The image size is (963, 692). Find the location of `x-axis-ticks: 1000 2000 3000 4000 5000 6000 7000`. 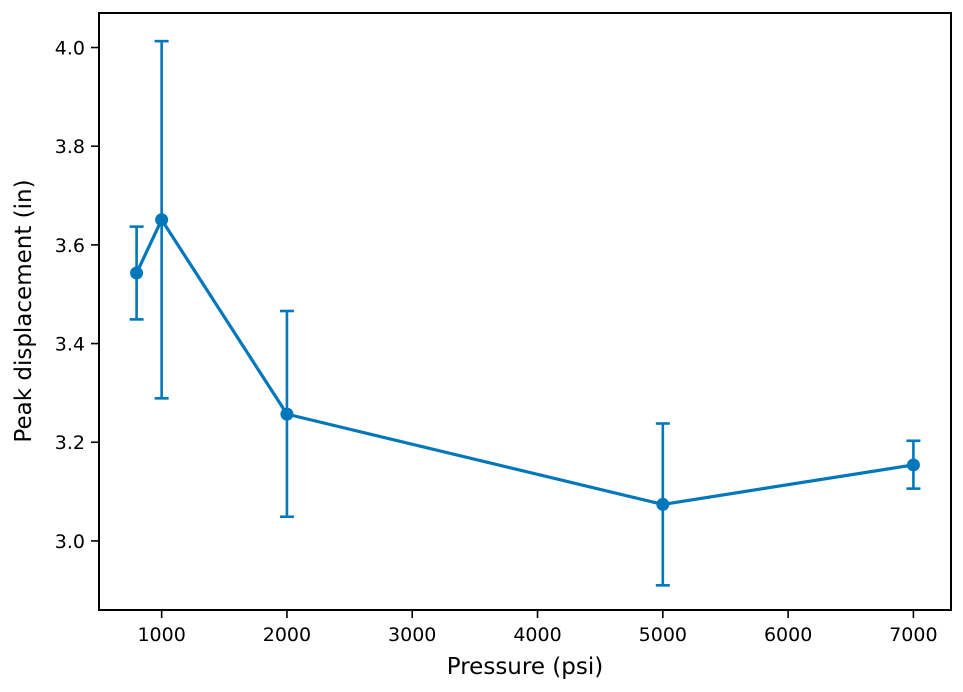

x-axis-ticks: 1000 2000 3000 4000 5000 6000 7000 is located at coordinates (537, 628).